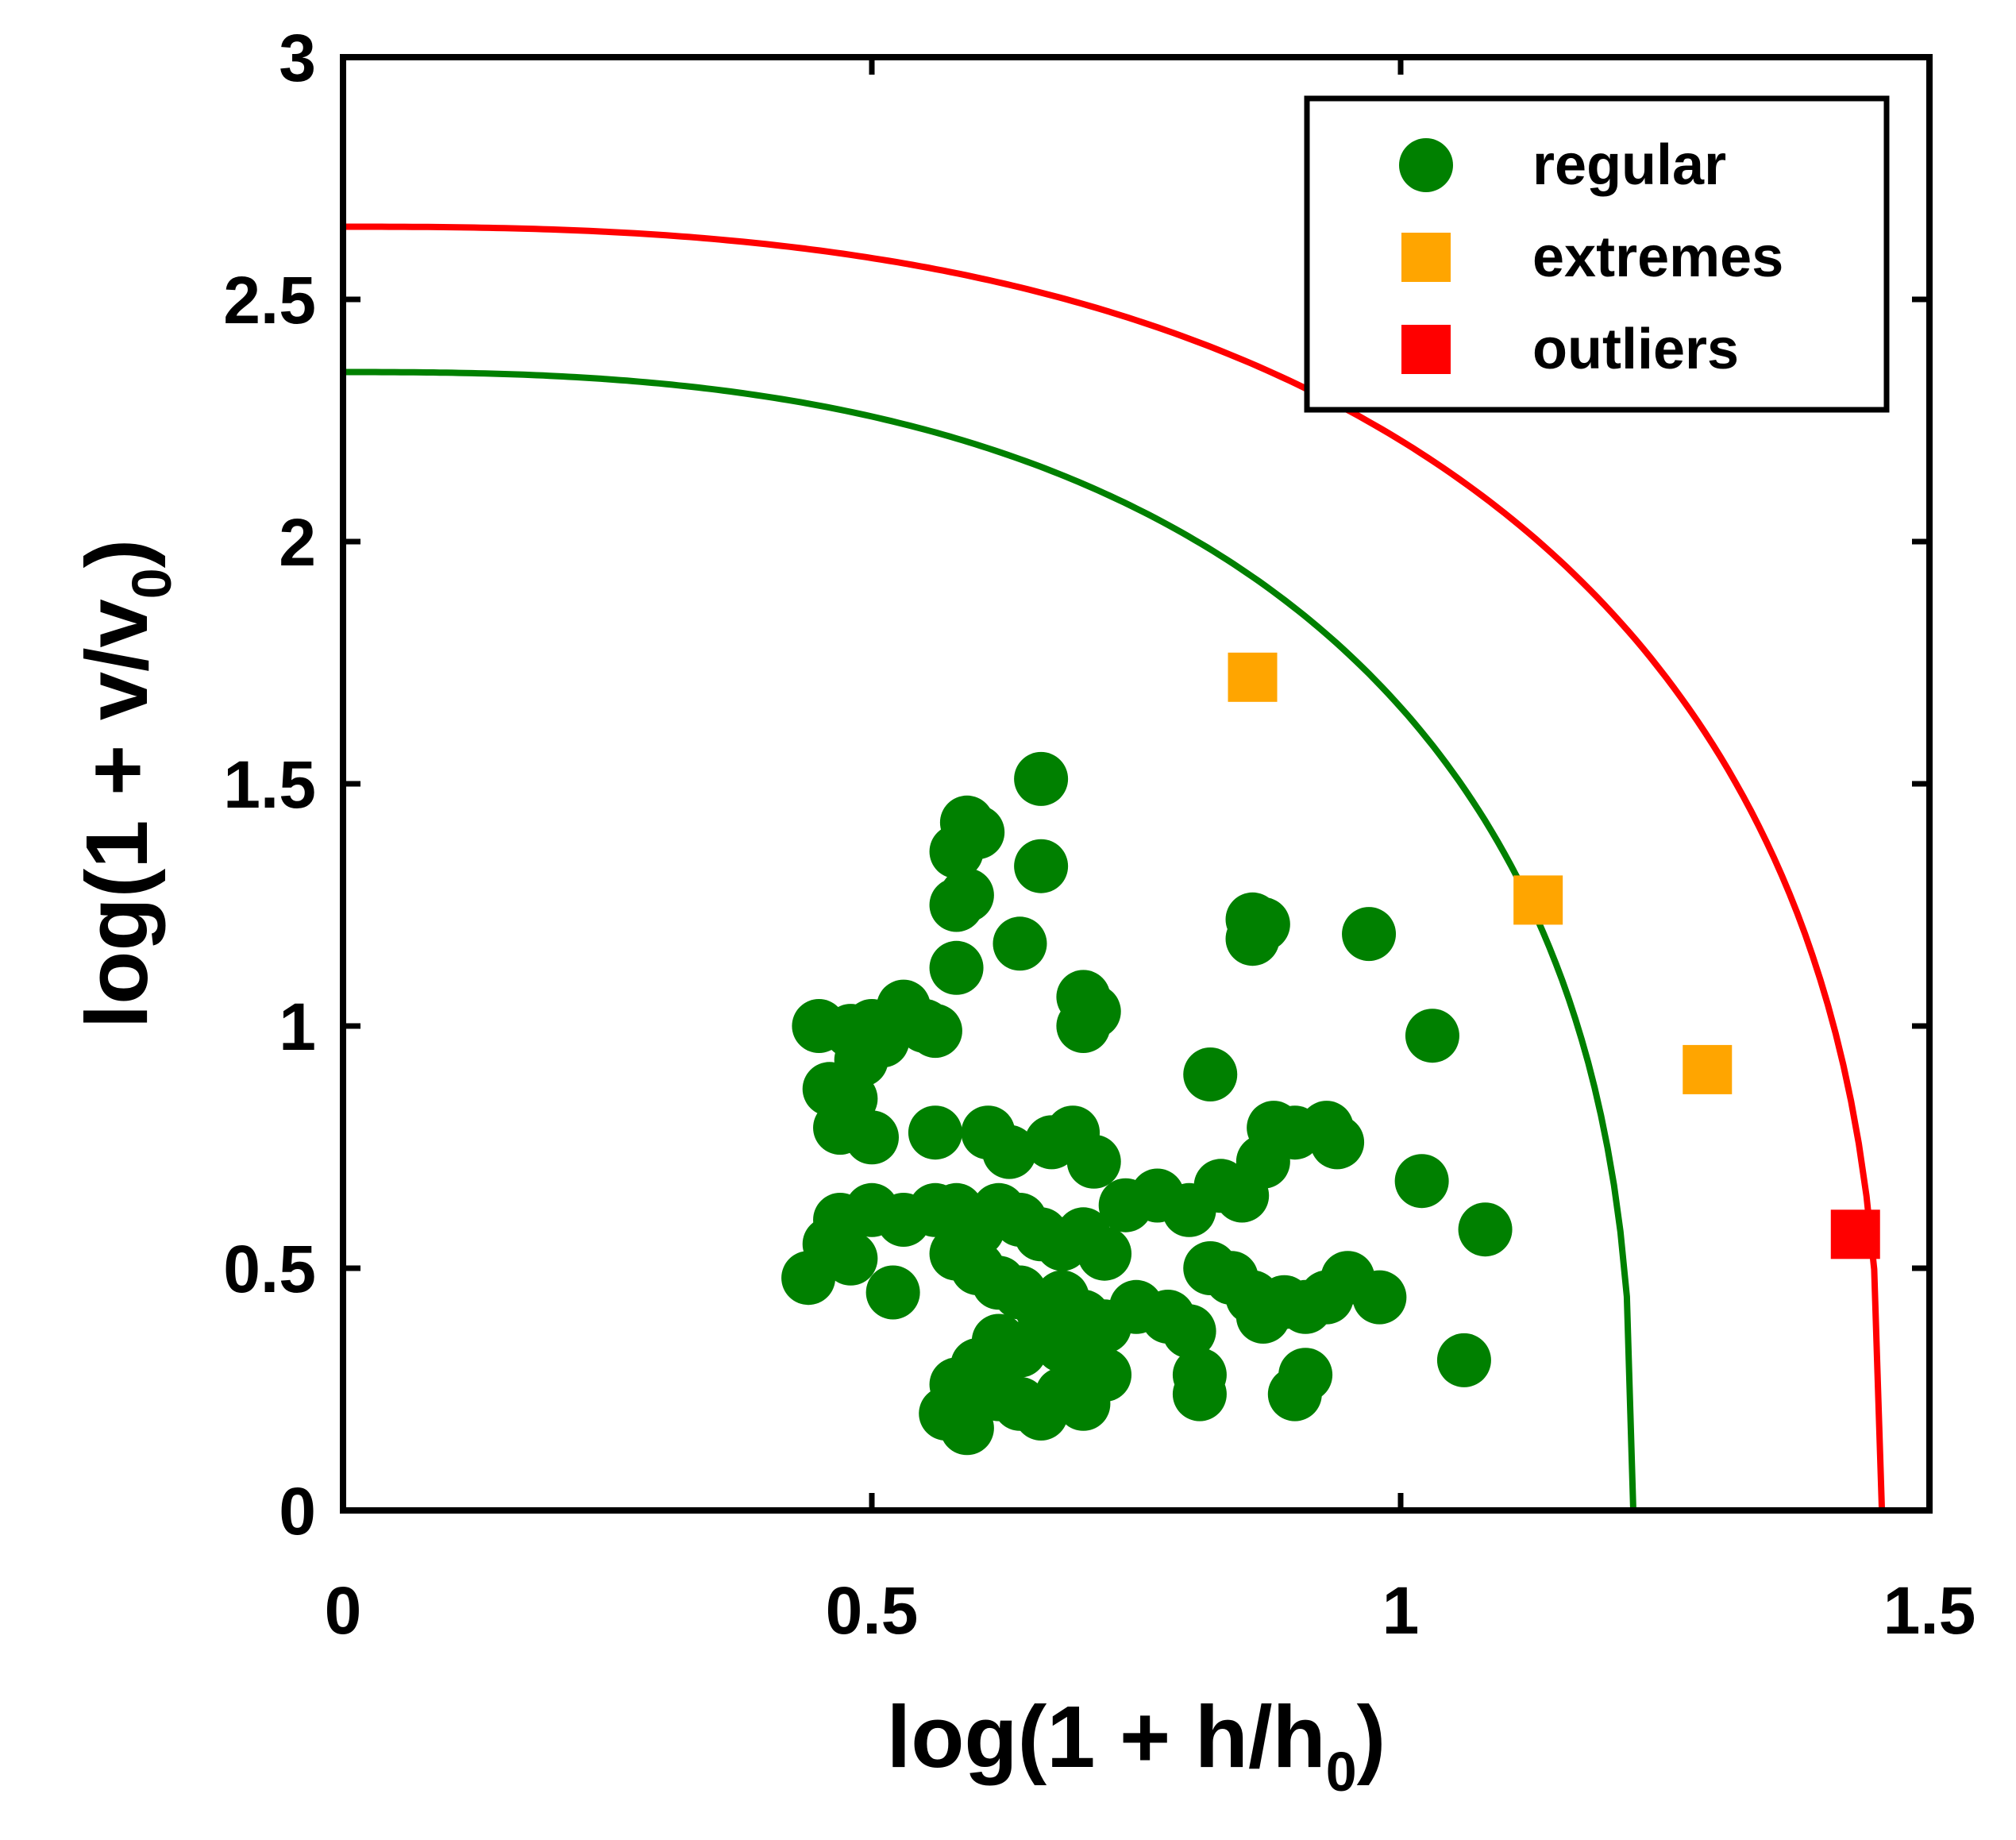 This screenshot has height=1840, width=2016. I want to click on x-tick-label: 1, so click(1401, 1610).